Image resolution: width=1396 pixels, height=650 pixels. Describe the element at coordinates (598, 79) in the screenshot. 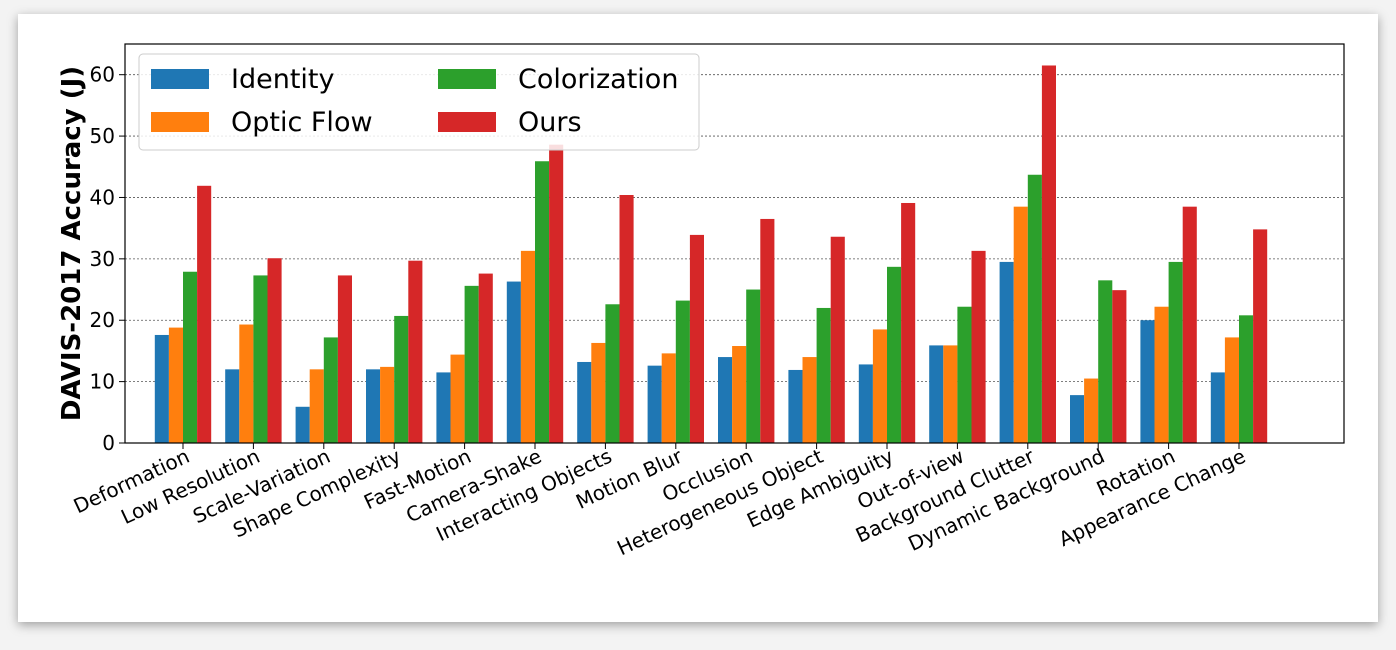

I see `legend-label: Colorization` at that location.